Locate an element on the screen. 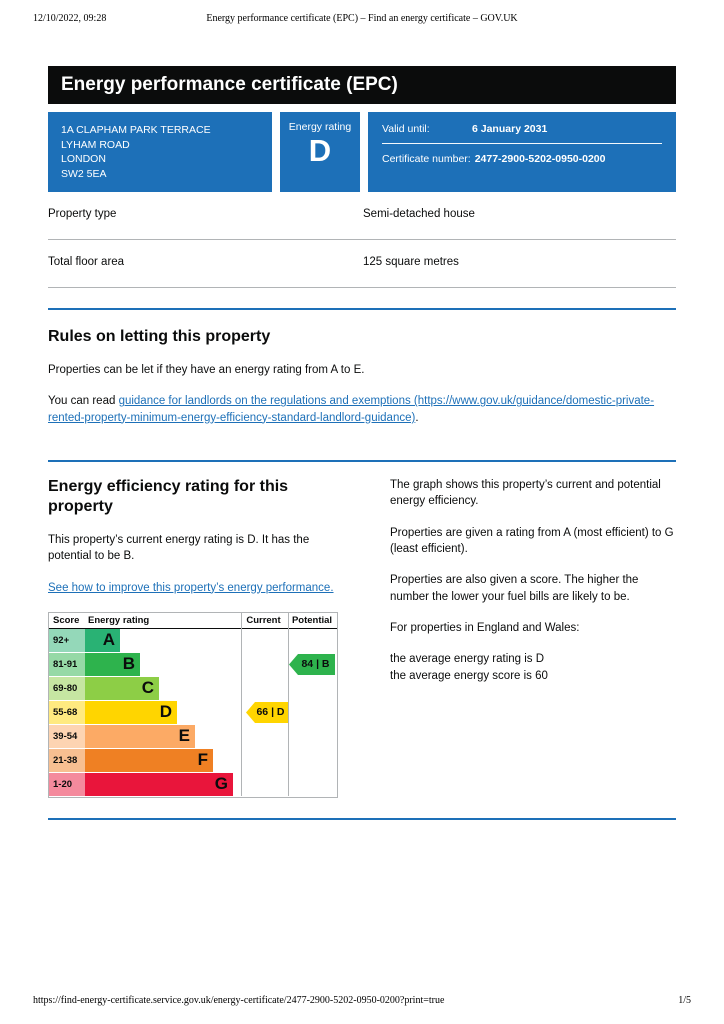 The image size is (724, 1024). band-row-b: 81-91 B is located at coordinates (193, 664).